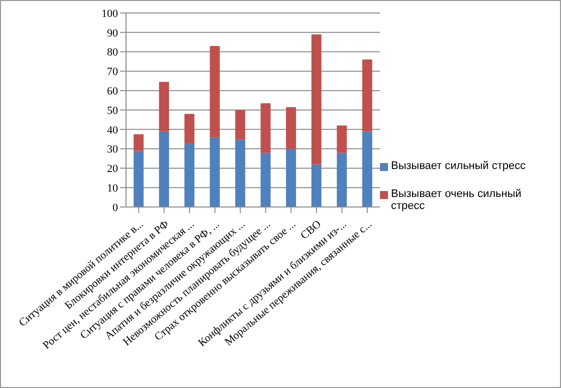 The image size is (561, 388). What do you see at coordinates (112, 110) in the screenshot?
I see `y-tick-label: 50` at bounding box center [112, 110].